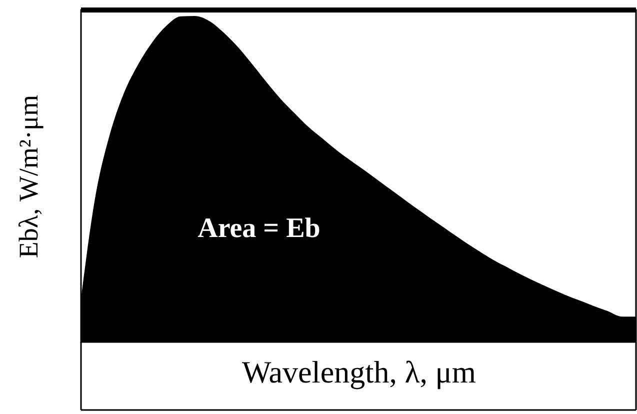  Describe the element at coordinates (359, 372) in the screenshot. I see `x-axis-title: Wavelength, λ, μm` at that location.